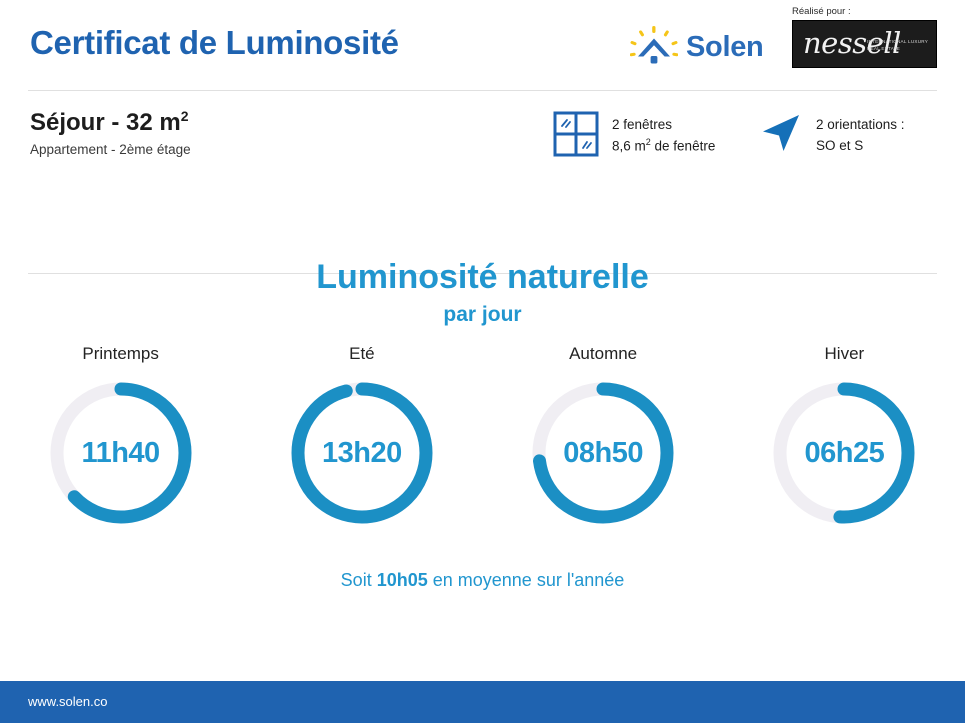 The image size is (965, 723). What do you see at coordinates (105, 122) in the screenshot?
I see `room-name-text: Séjour - 32 m` at bounding box center [105, 122].